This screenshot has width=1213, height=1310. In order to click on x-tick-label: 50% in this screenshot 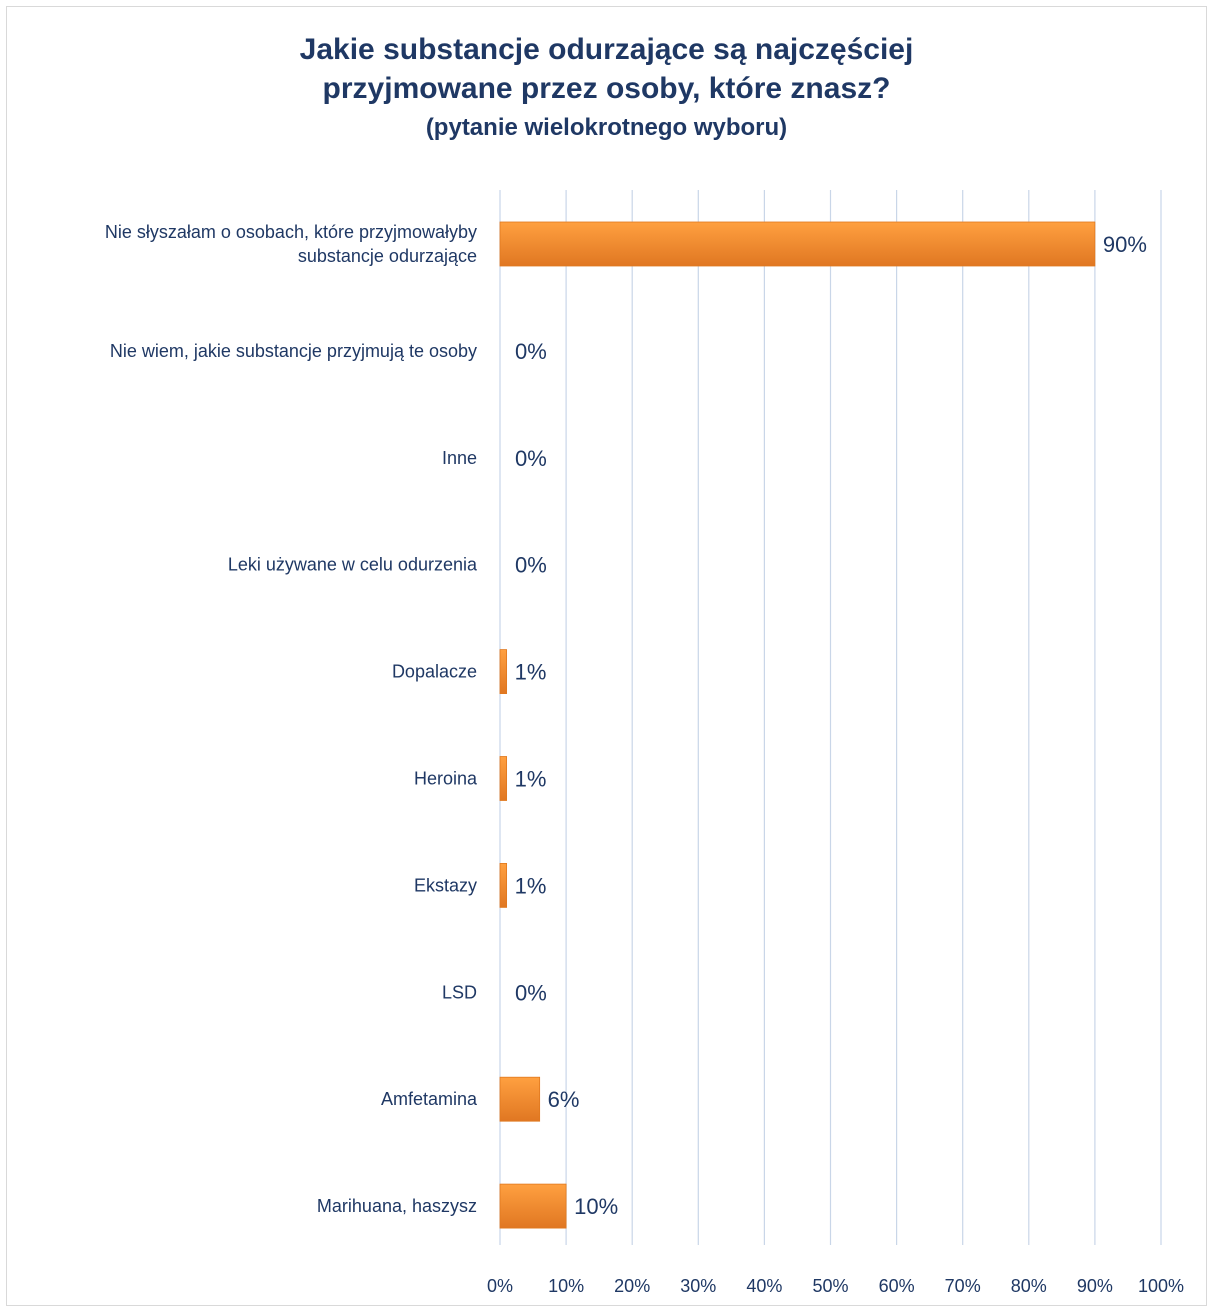, I will do `click(830, 1286)`.